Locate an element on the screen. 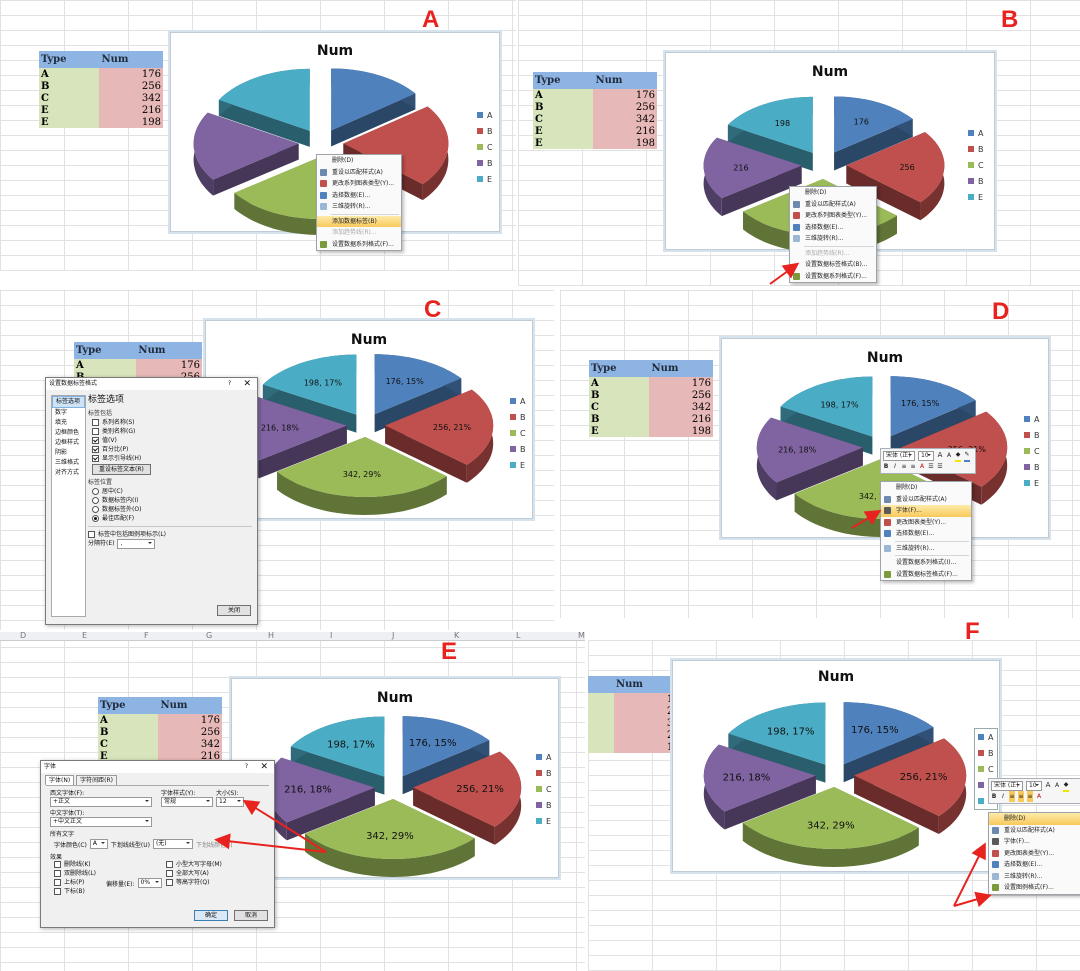  num-cell: 256 is located at coordinates (131, 86).